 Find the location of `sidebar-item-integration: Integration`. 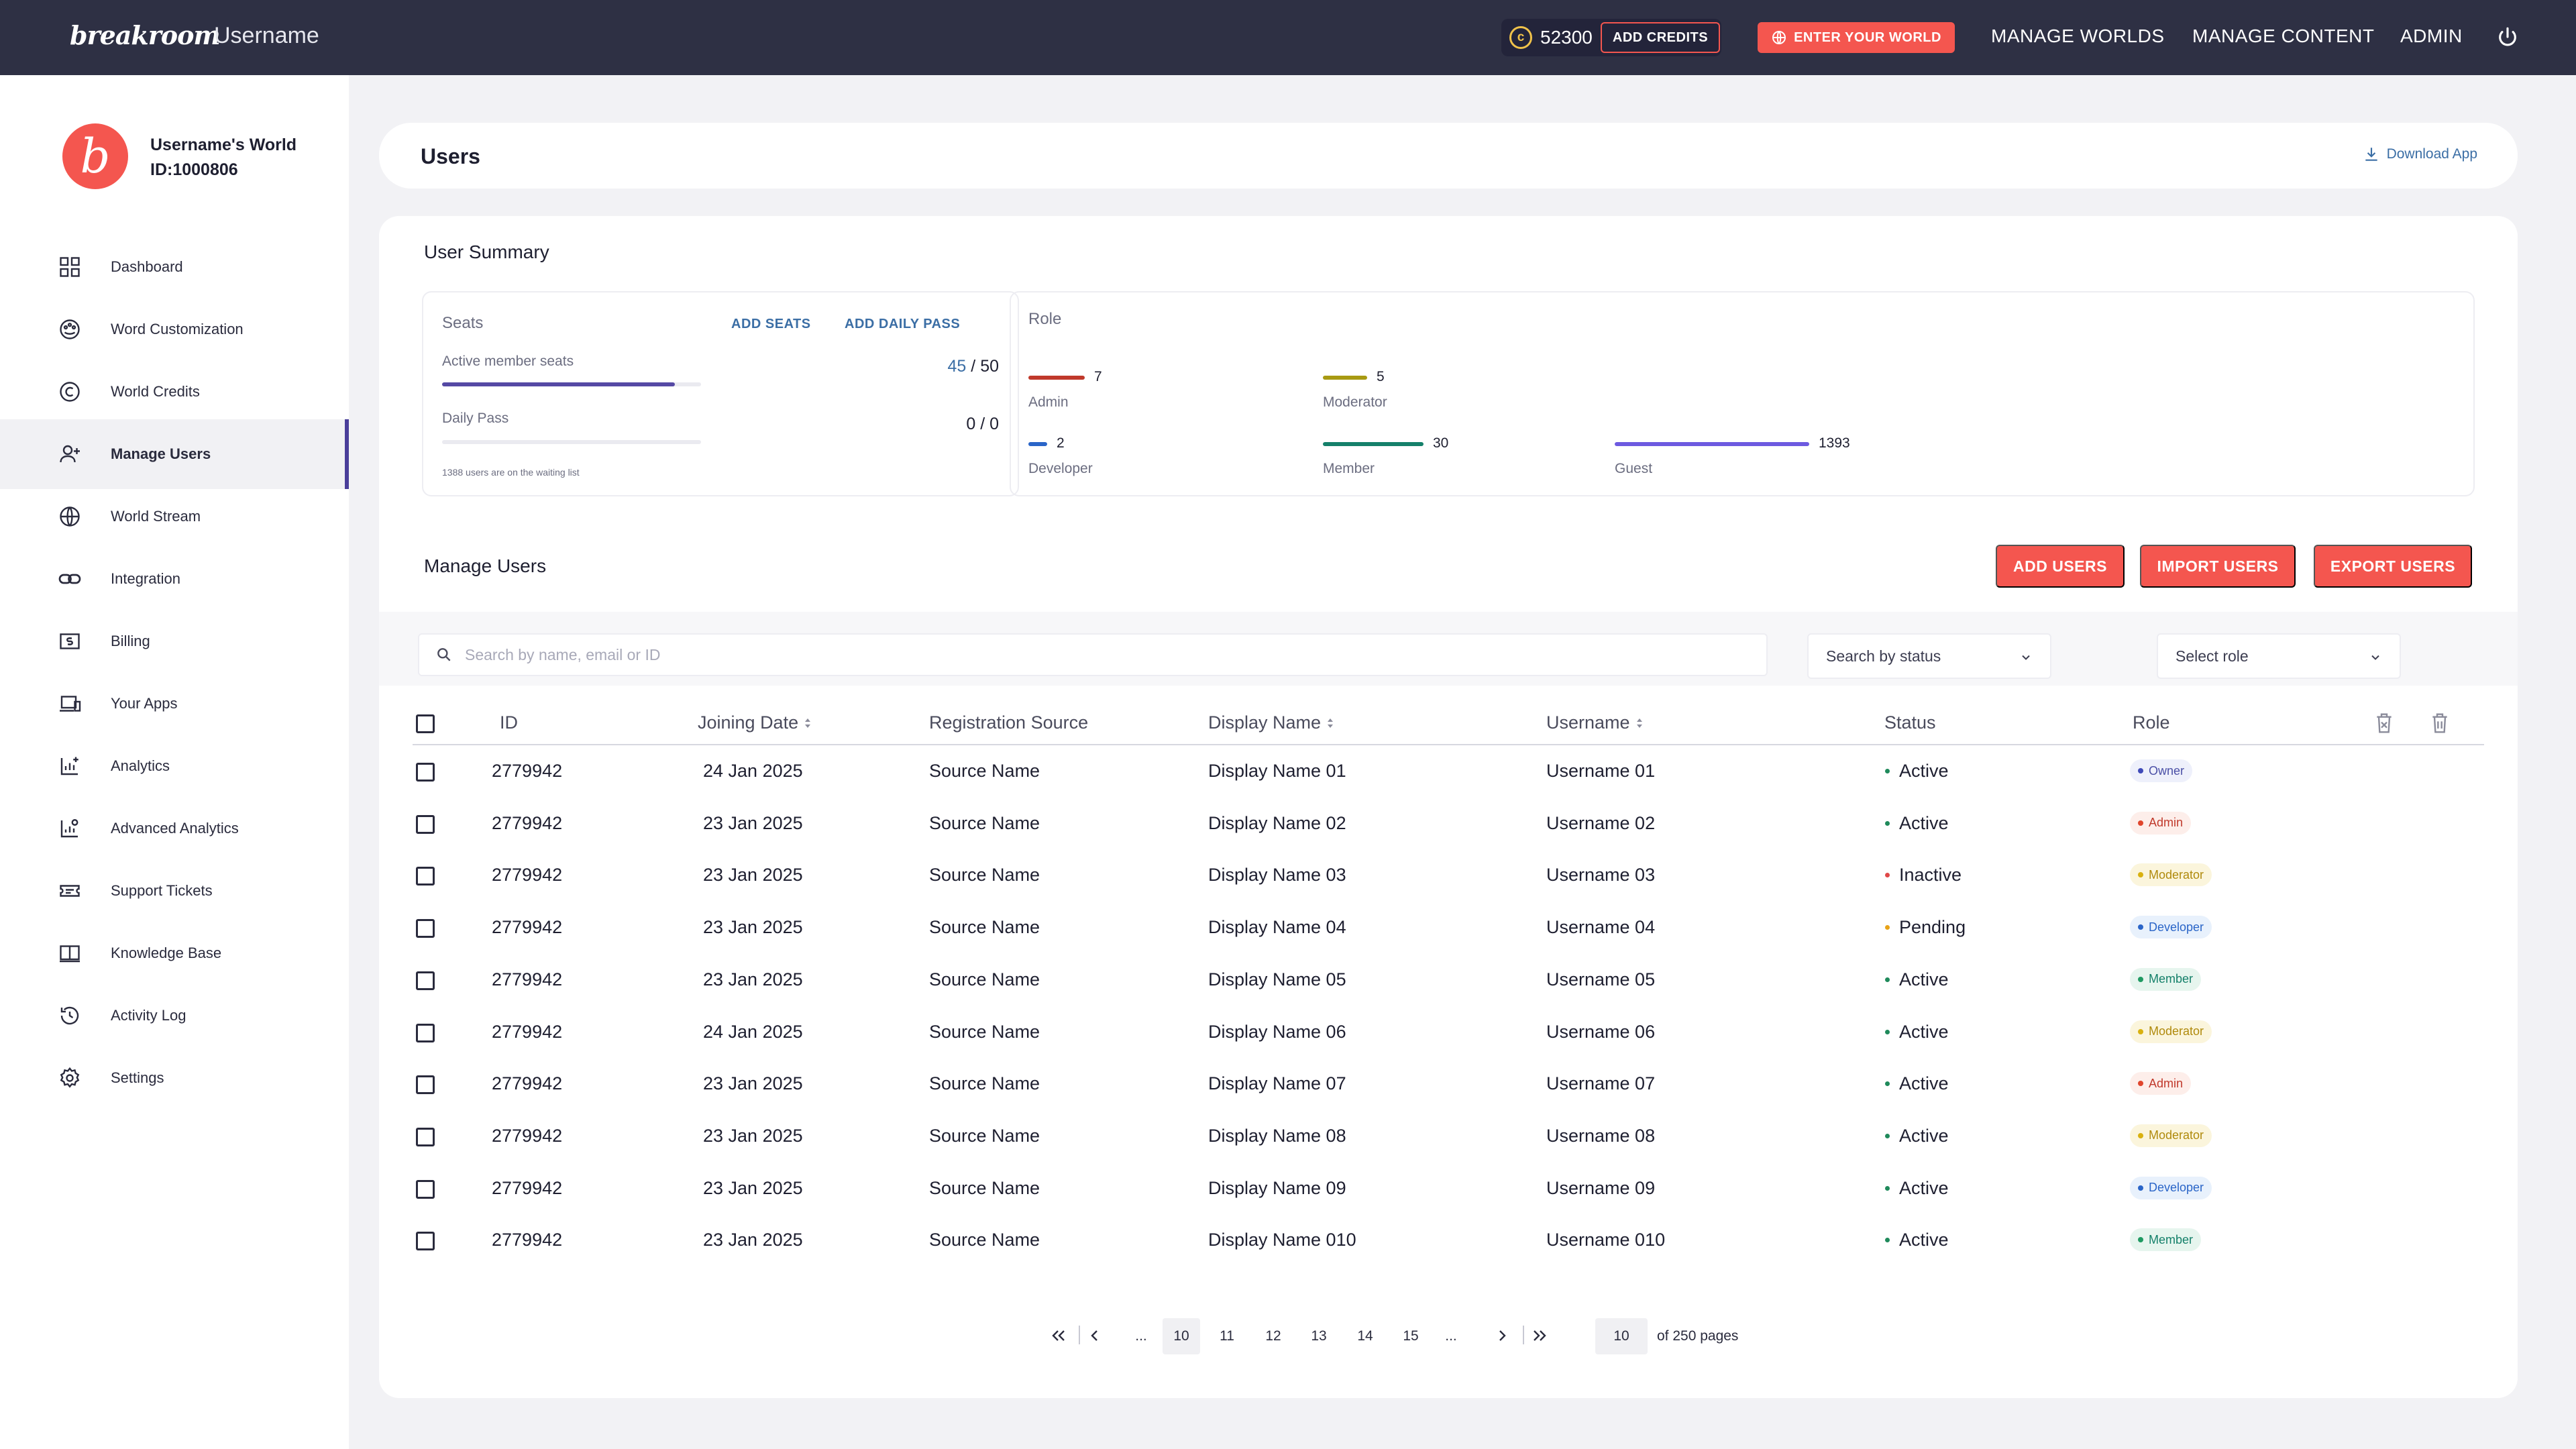

sidebar-item-integration: Integration is located at coordinates (174, 579).